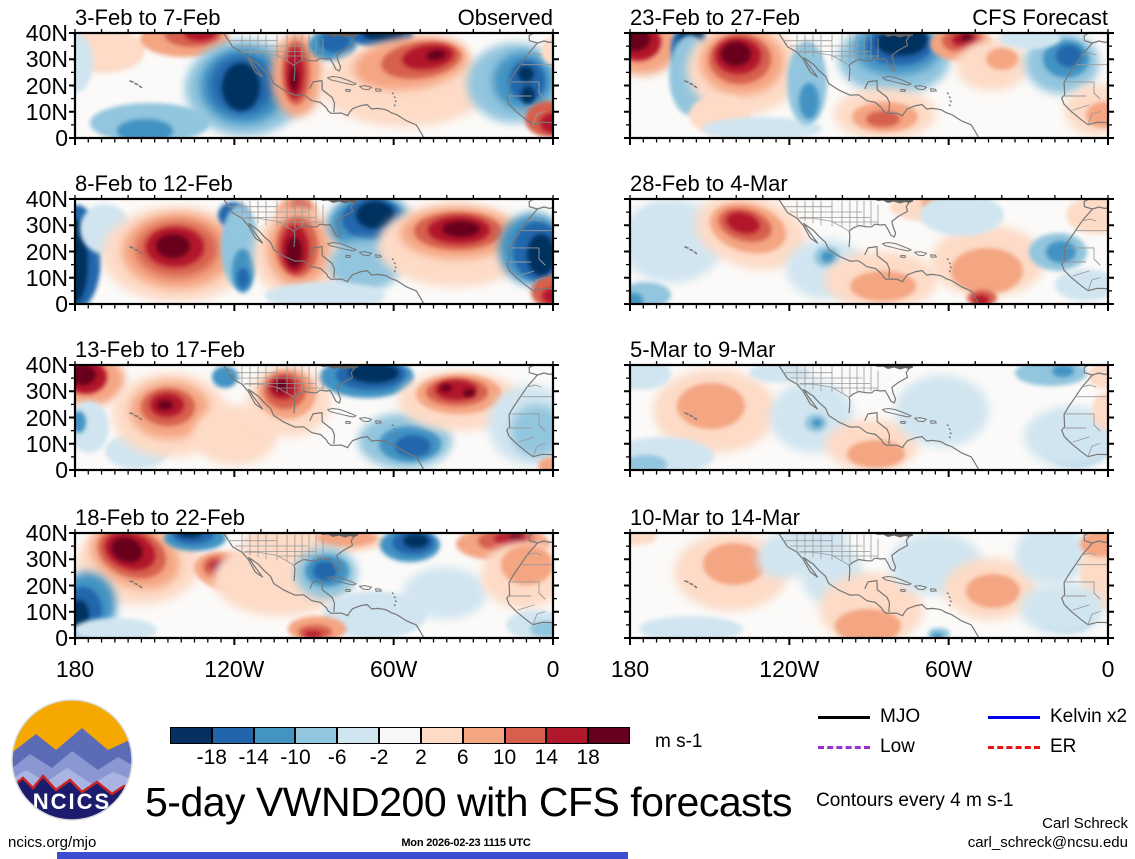 The width and height of the screenshot is (1135, 859). What do you see at coordinates (61, 470) in the screenshot?
I see `y-axis-tick-label: 0` at bounding box center [61, 470].